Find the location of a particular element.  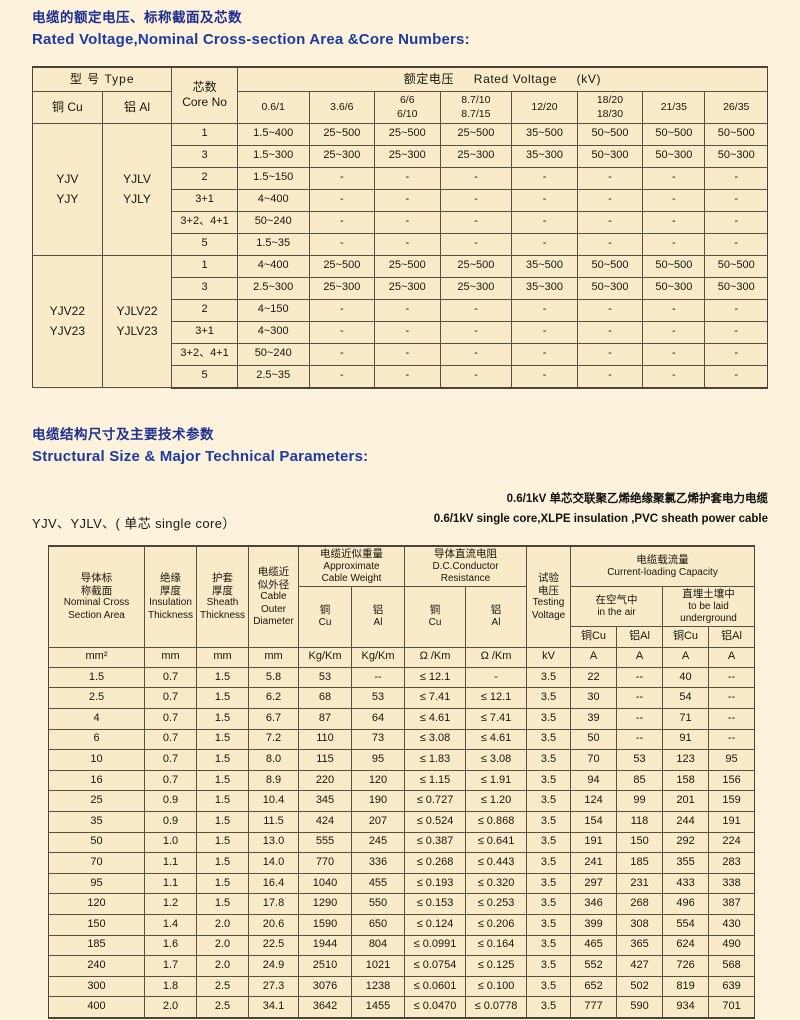

table-row: 3+2、4+1 50~240- - - - - - - is located at coordinates (400, 354).